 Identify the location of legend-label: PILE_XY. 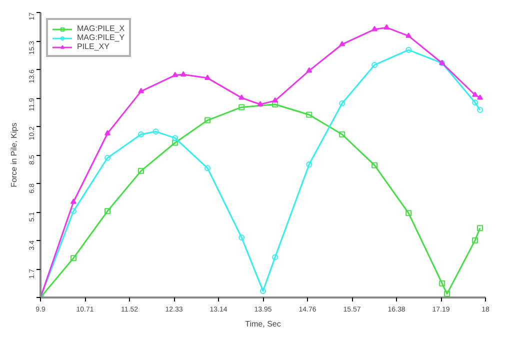
(93, 46).